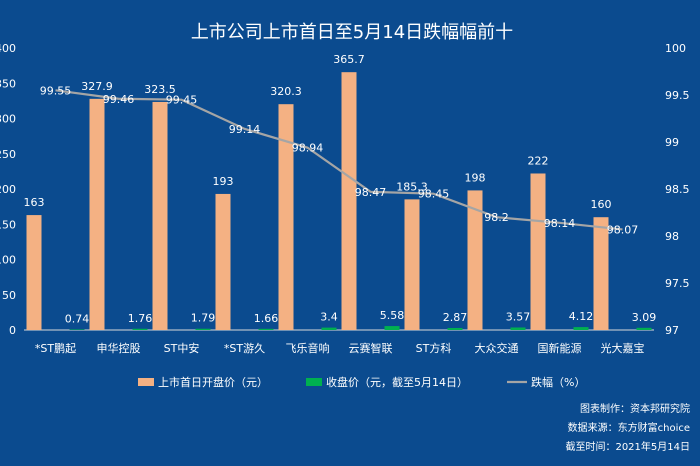  What do you see at coordinates (675, 48) in the screenshot?
I see `right-axis-tick-label: 100` at bounding box center [675, 48].